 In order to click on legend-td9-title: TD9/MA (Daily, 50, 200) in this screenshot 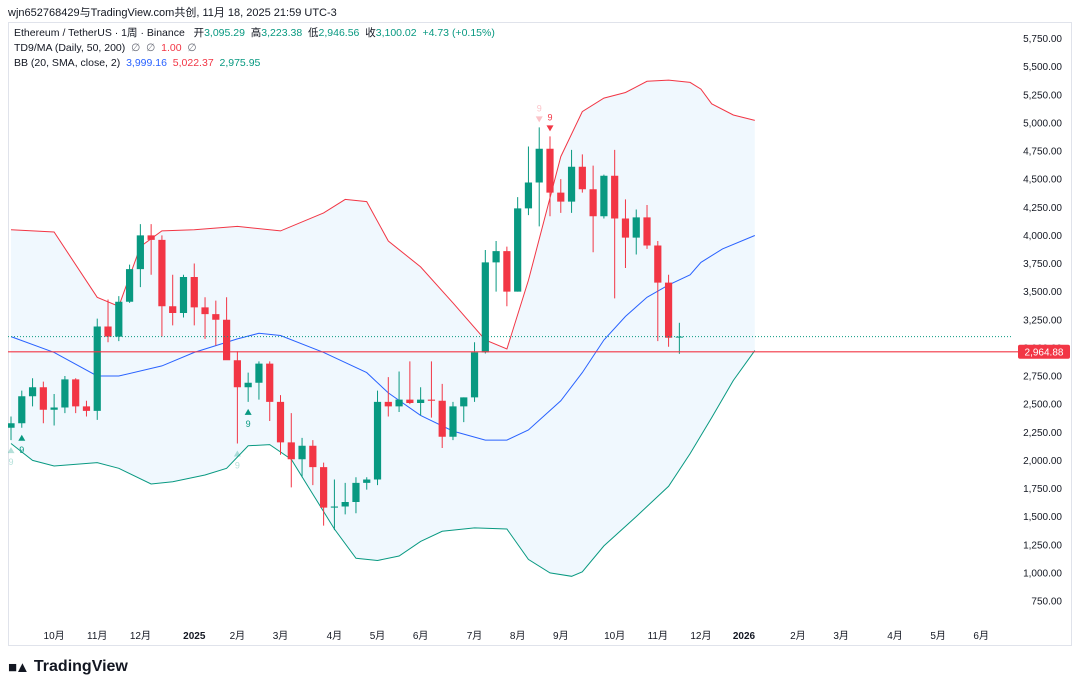, I will do `click(70, 48)`.